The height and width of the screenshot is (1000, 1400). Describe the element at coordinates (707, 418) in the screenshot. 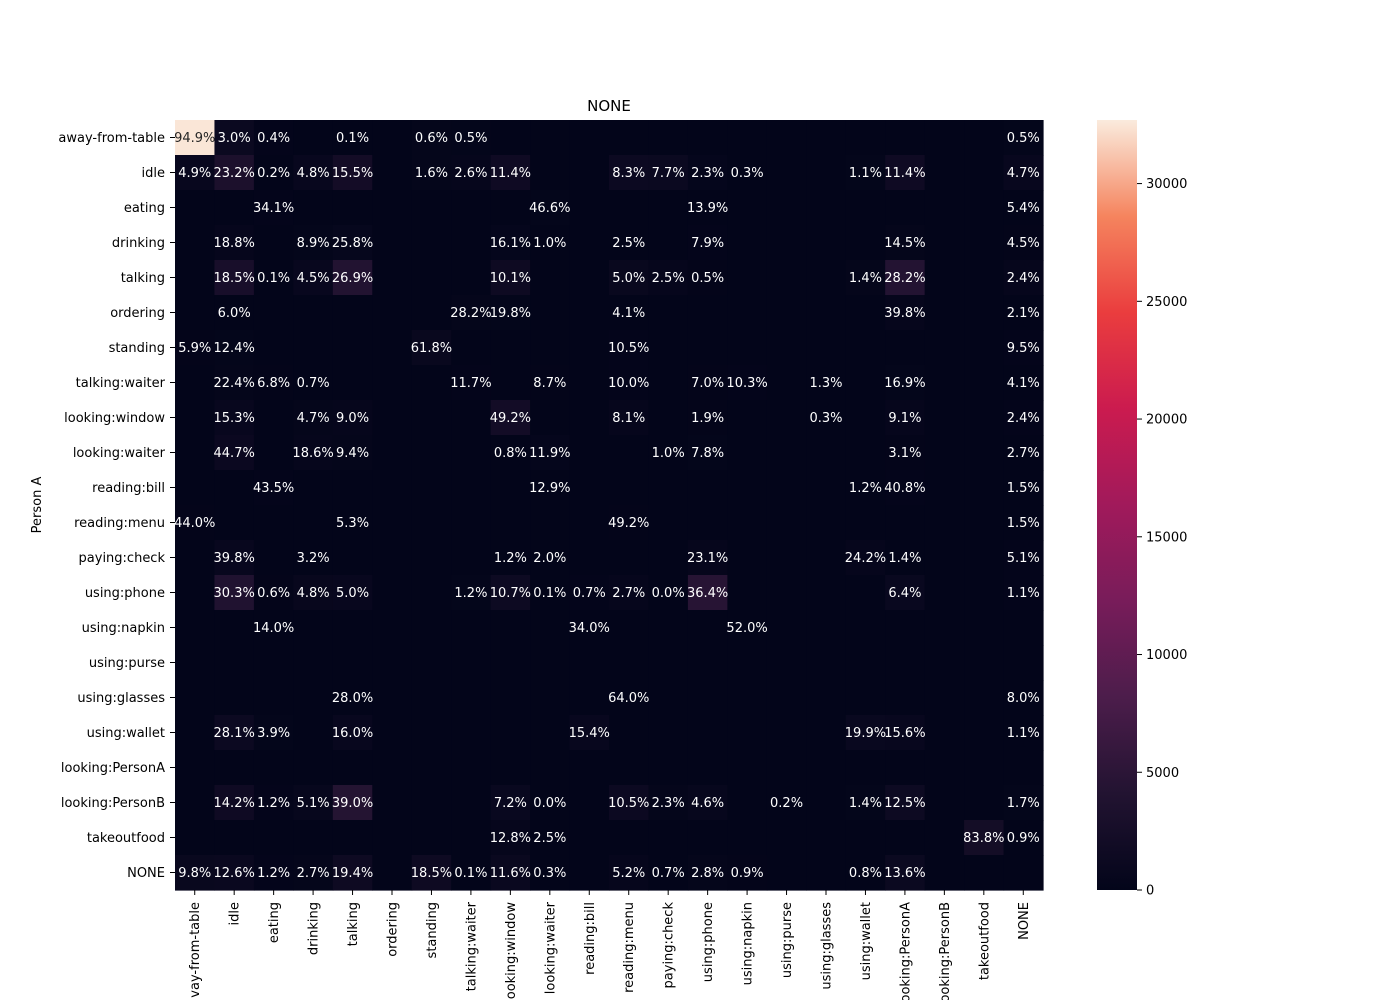

I see `cell-label: 1.9%` at that location.